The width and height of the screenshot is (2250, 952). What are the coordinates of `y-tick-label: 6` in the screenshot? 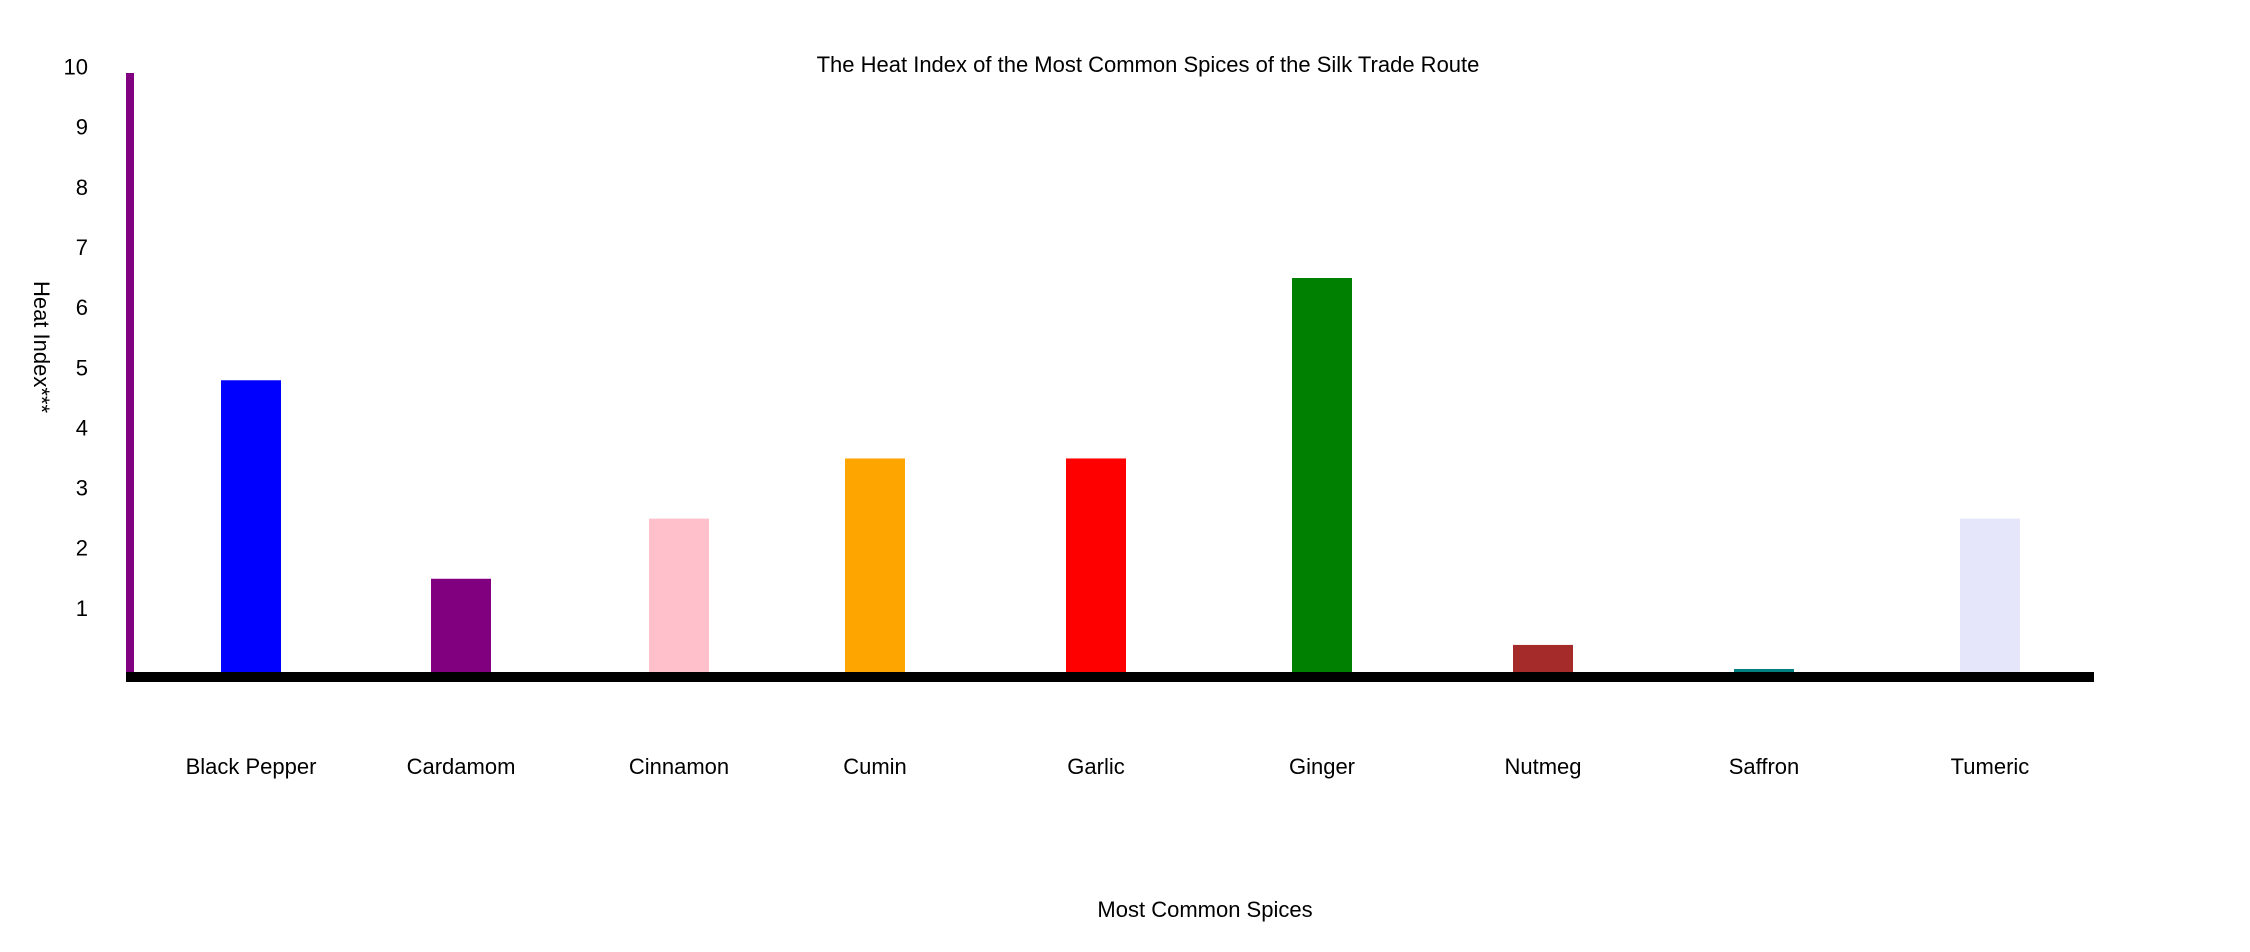 It's located at (82, 307).